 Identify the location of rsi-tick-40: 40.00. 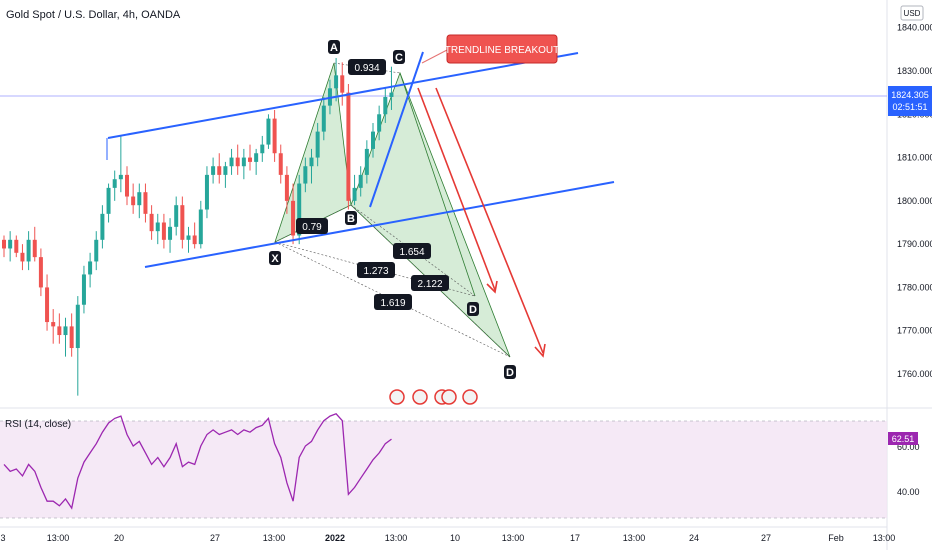
(908, 492).